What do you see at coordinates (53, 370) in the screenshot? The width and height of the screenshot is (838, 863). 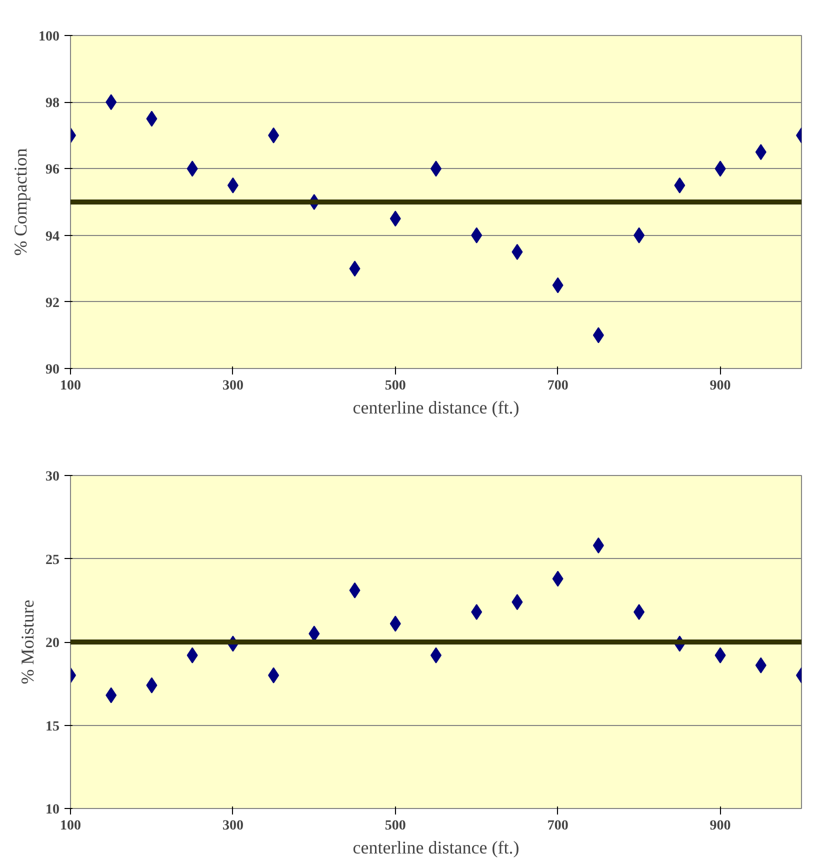 I see `y-tick-label: 90` at bounding box center [53, 370].